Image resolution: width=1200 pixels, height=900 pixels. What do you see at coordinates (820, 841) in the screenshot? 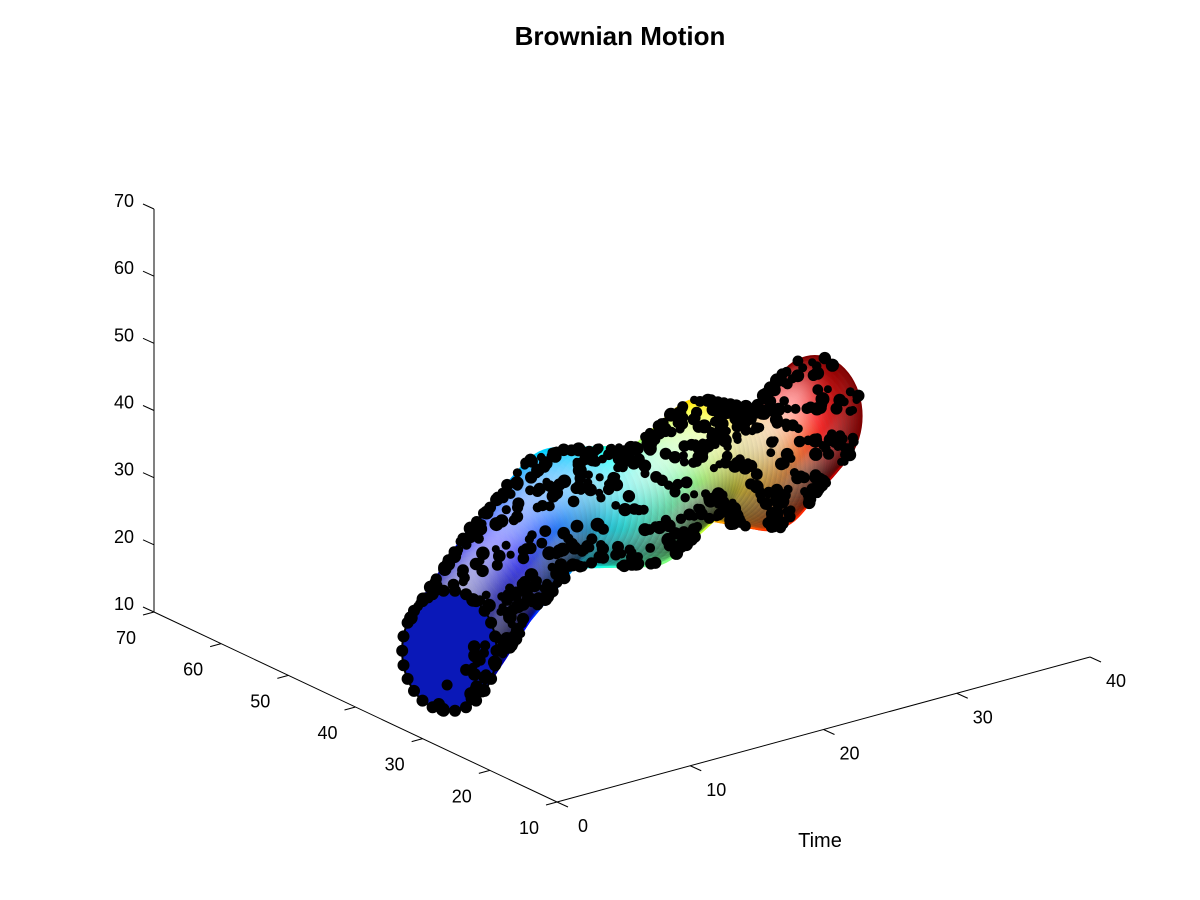
I see `x-axis-label: Time` at bounding box center [820, 841].